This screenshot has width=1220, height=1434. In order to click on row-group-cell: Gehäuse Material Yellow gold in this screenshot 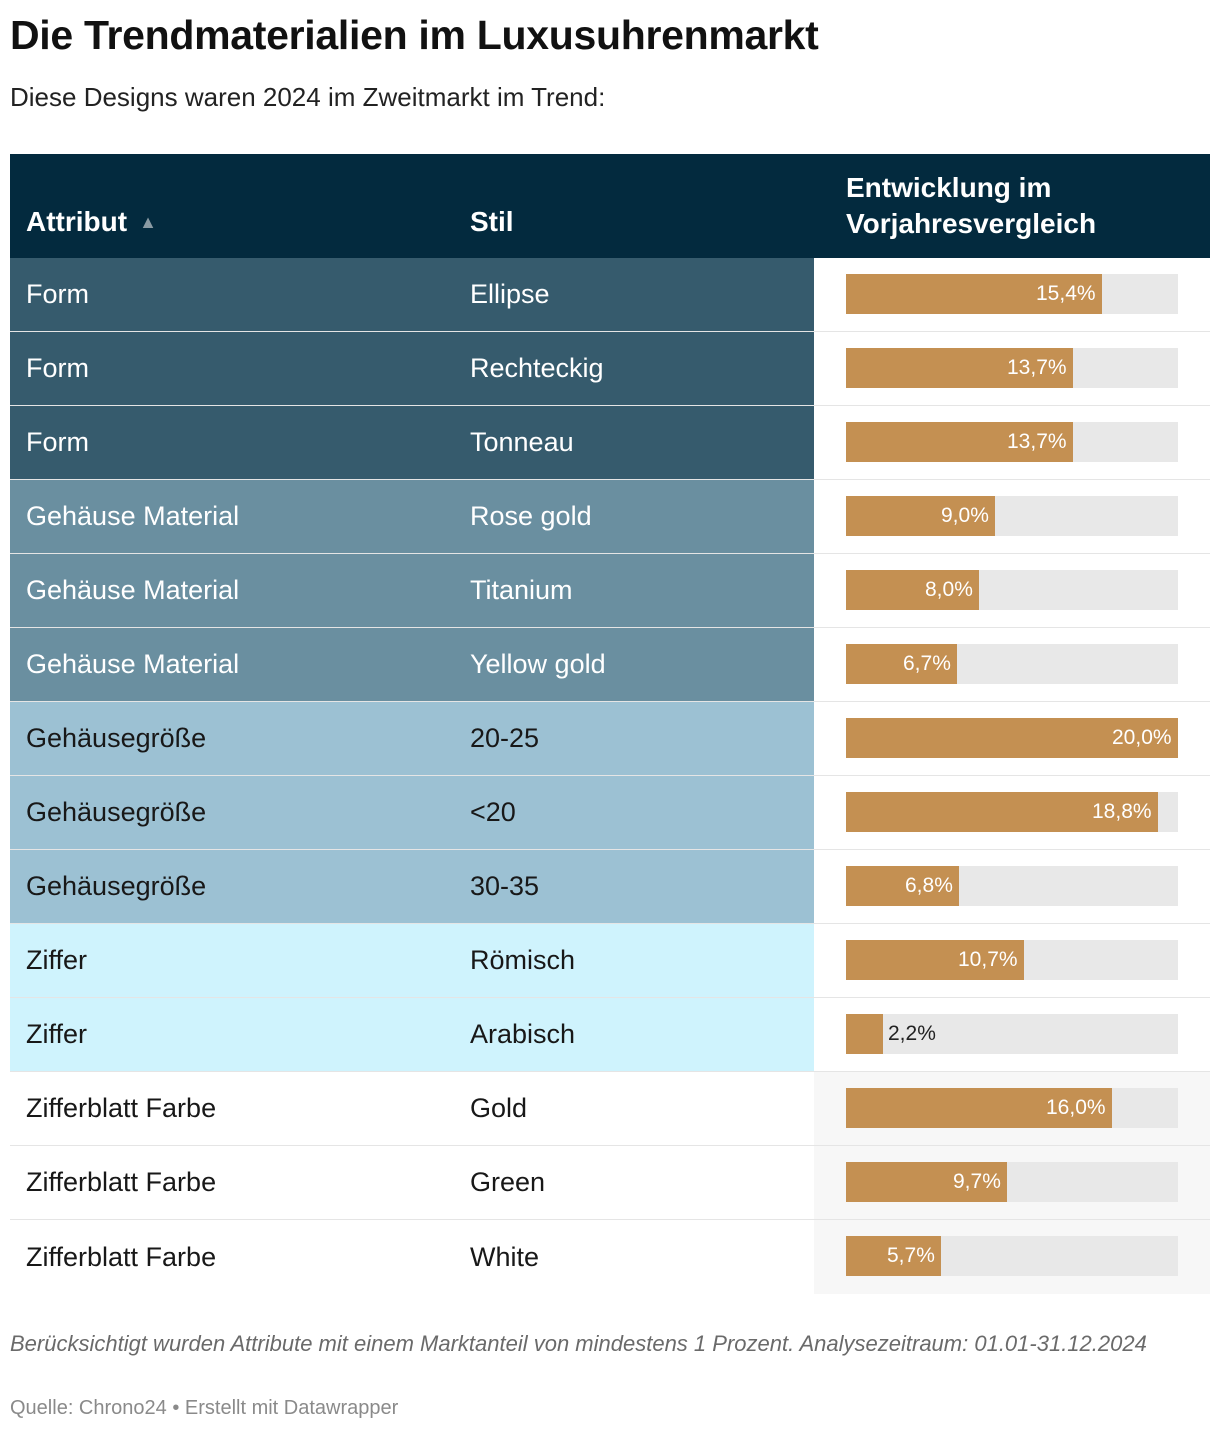, I will do `click(412, 664)`.